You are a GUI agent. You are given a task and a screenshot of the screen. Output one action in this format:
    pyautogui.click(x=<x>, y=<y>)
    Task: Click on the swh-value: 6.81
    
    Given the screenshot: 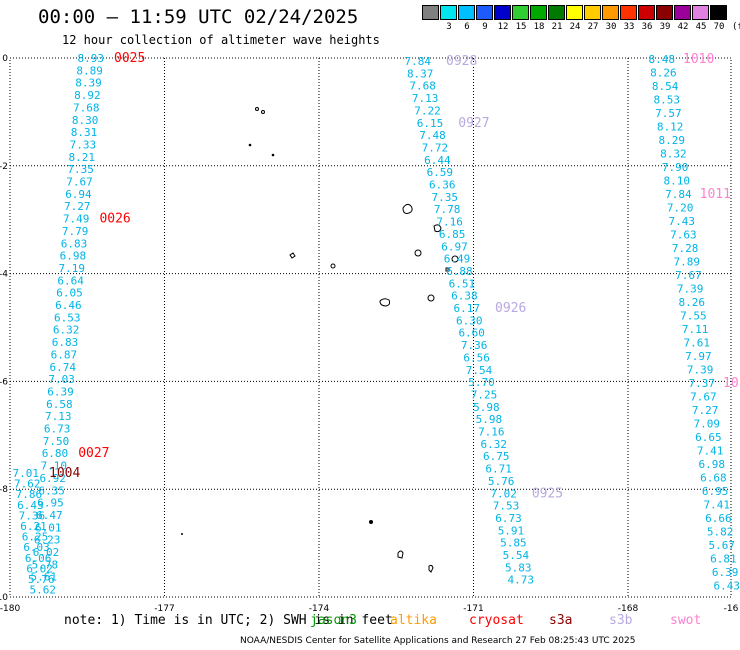 What is the action you would take?
    pyautogui.click(x=723, y=559)
    